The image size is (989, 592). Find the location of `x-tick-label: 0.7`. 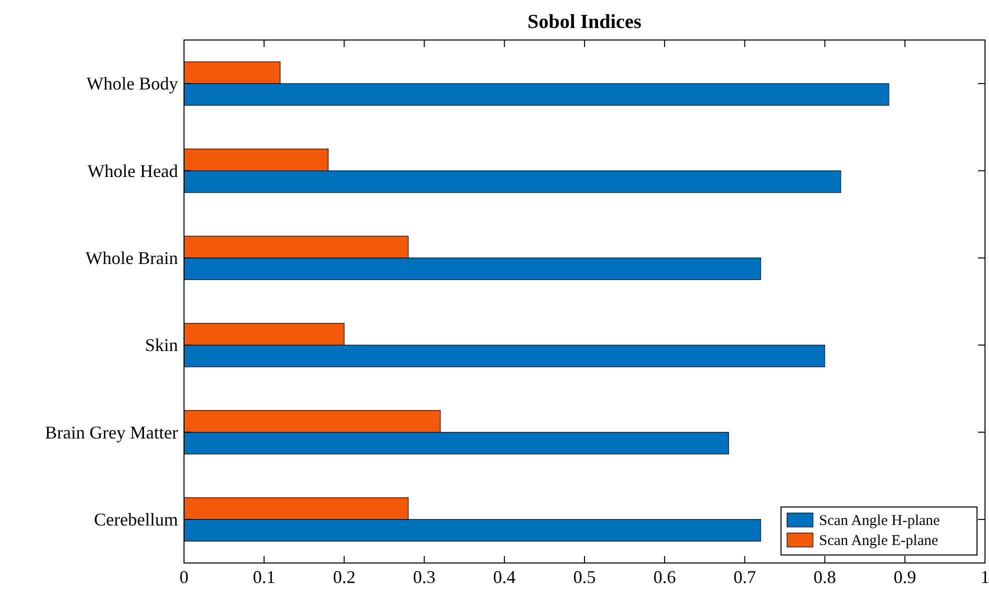

x-tick-label: 0.7 is located at coordinates (744, 577).